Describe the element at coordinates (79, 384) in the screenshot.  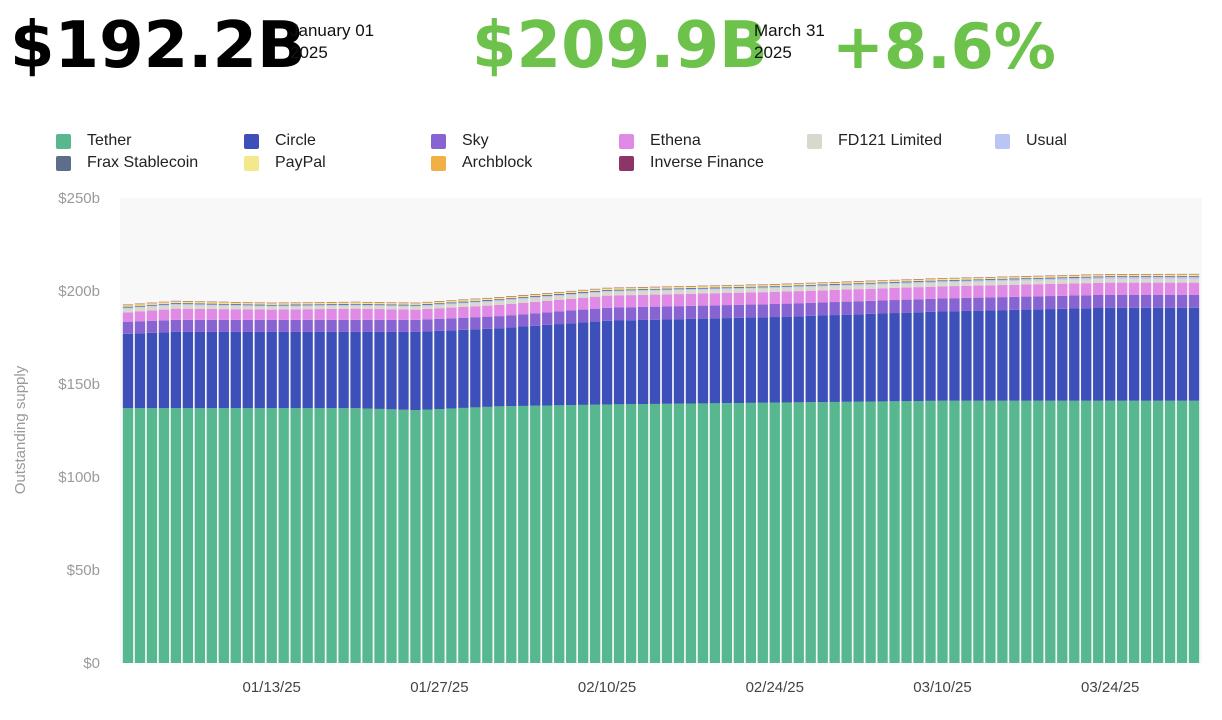
I see `y-tick-label: $150b` at that location.